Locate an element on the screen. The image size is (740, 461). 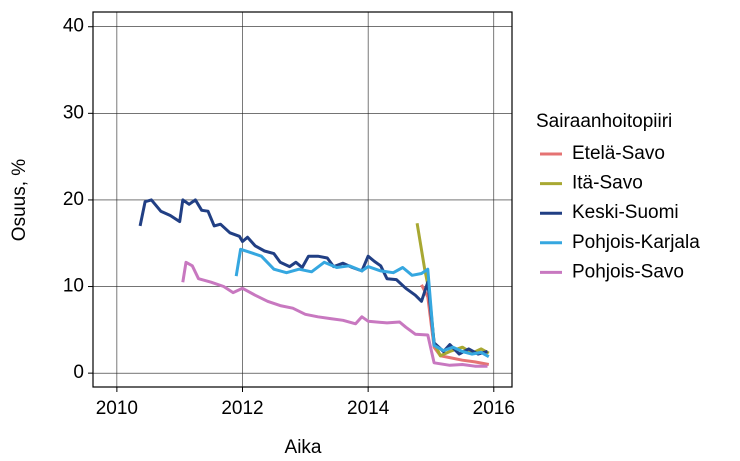
x-tick-label: 2014 is located at coordinates (368, 408).